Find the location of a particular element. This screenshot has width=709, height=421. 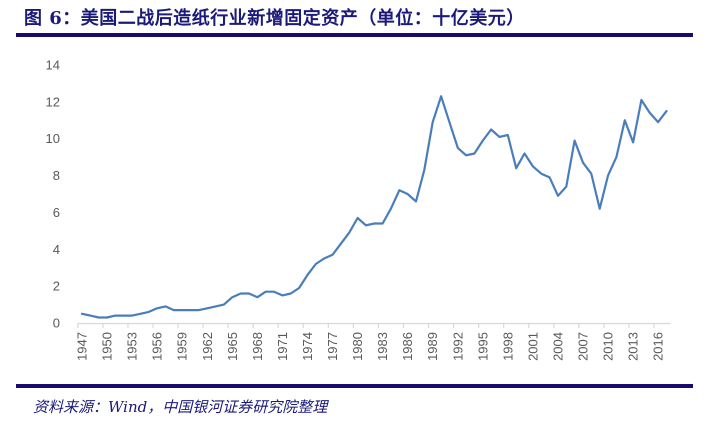

x-tick-label: 1959 is located at coordinates (182, 346).